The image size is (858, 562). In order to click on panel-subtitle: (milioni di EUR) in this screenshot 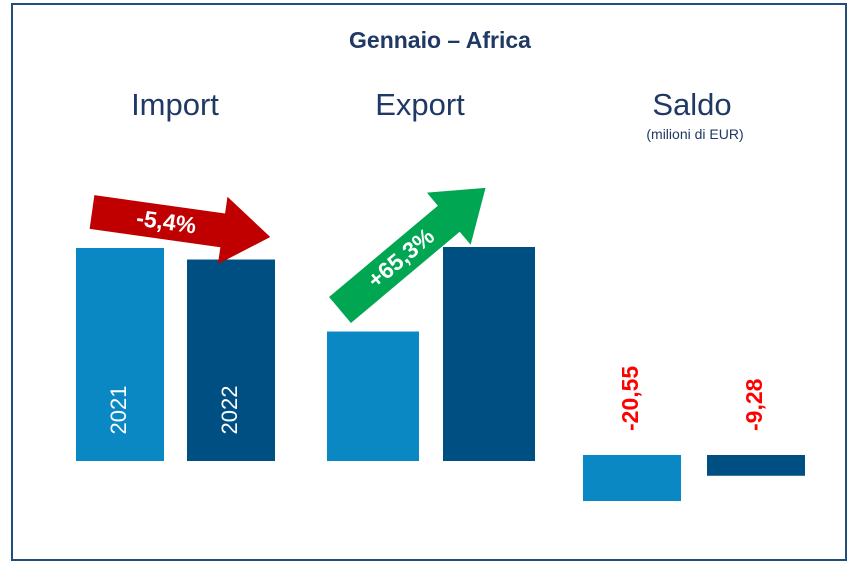, I will do `click(694, 134)`.